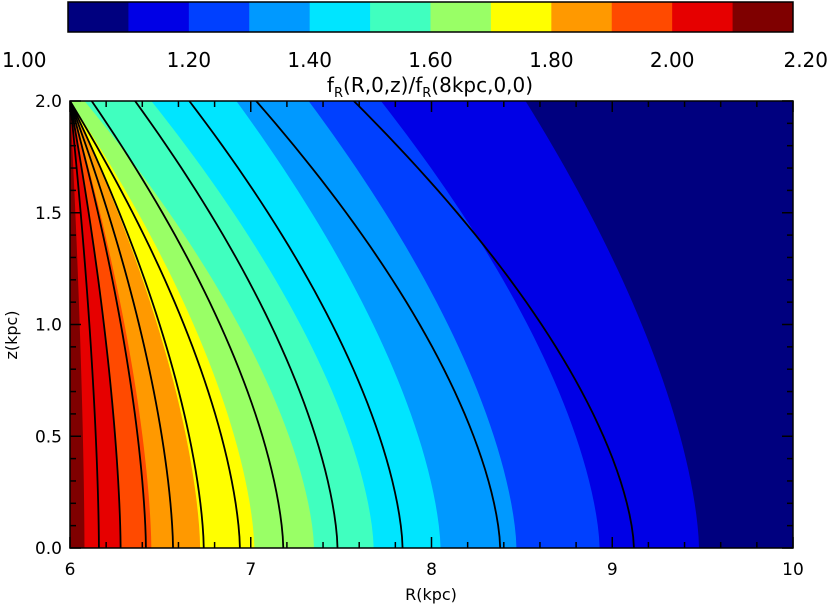 This screenshot has height=607, width=830. Describe the element at coordinates (48, 437) in the screenshot. I see `y-tick-label: 0.5` at that location.